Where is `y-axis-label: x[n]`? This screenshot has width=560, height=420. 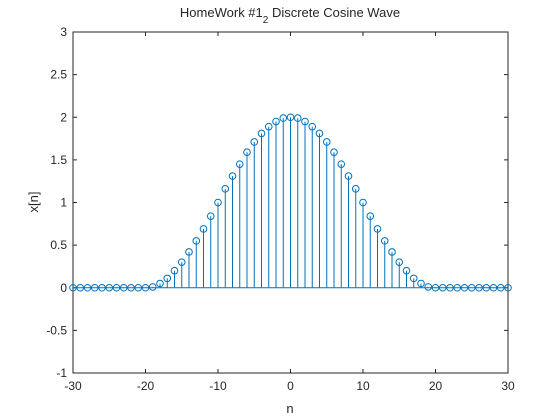
y-axis-label: x[n] is located at coordinates (33, 202).